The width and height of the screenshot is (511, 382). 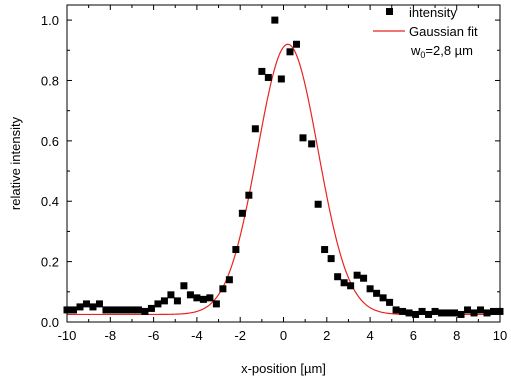 I want to click on legend-fit-parameter-subscript: 0, so click(x=422, y=55).